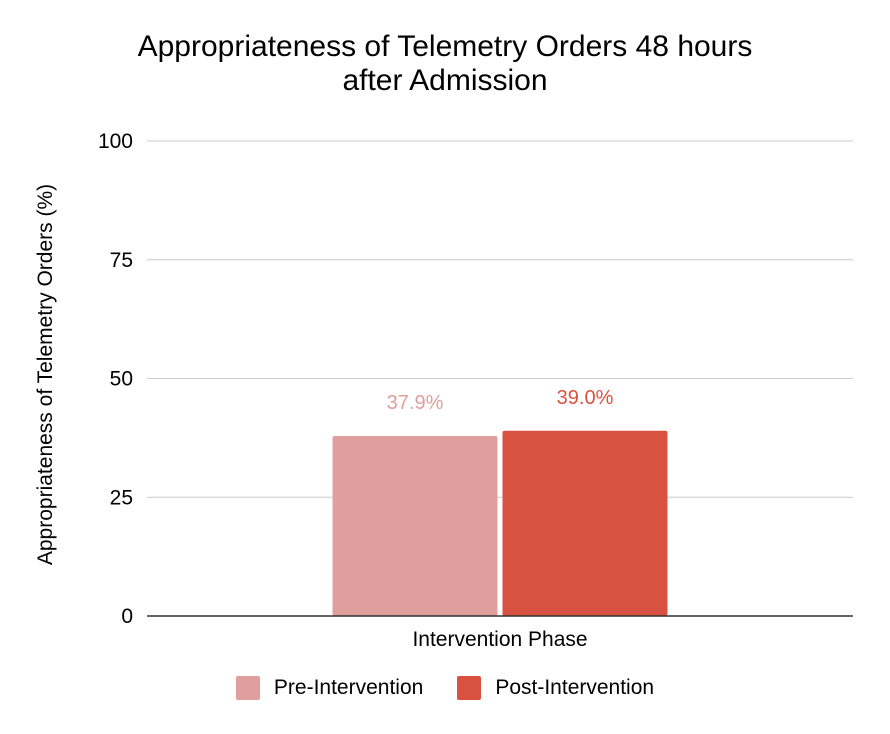 This screenshot has width=890, height=734. What do you see at coordinates (121, 260) in the screenshot?
I see `y-tick-label-75: 75` at bounding box center [121, 260].